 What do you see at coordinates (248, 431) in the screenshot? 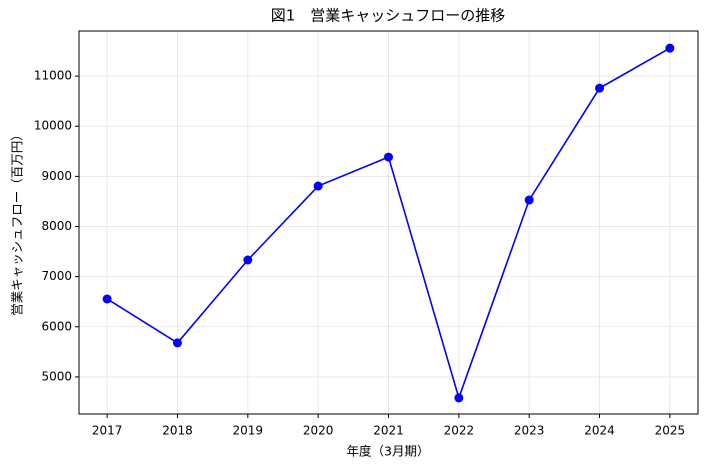
I see `x-tick-label: 2019` at bounding box center [248, 431].